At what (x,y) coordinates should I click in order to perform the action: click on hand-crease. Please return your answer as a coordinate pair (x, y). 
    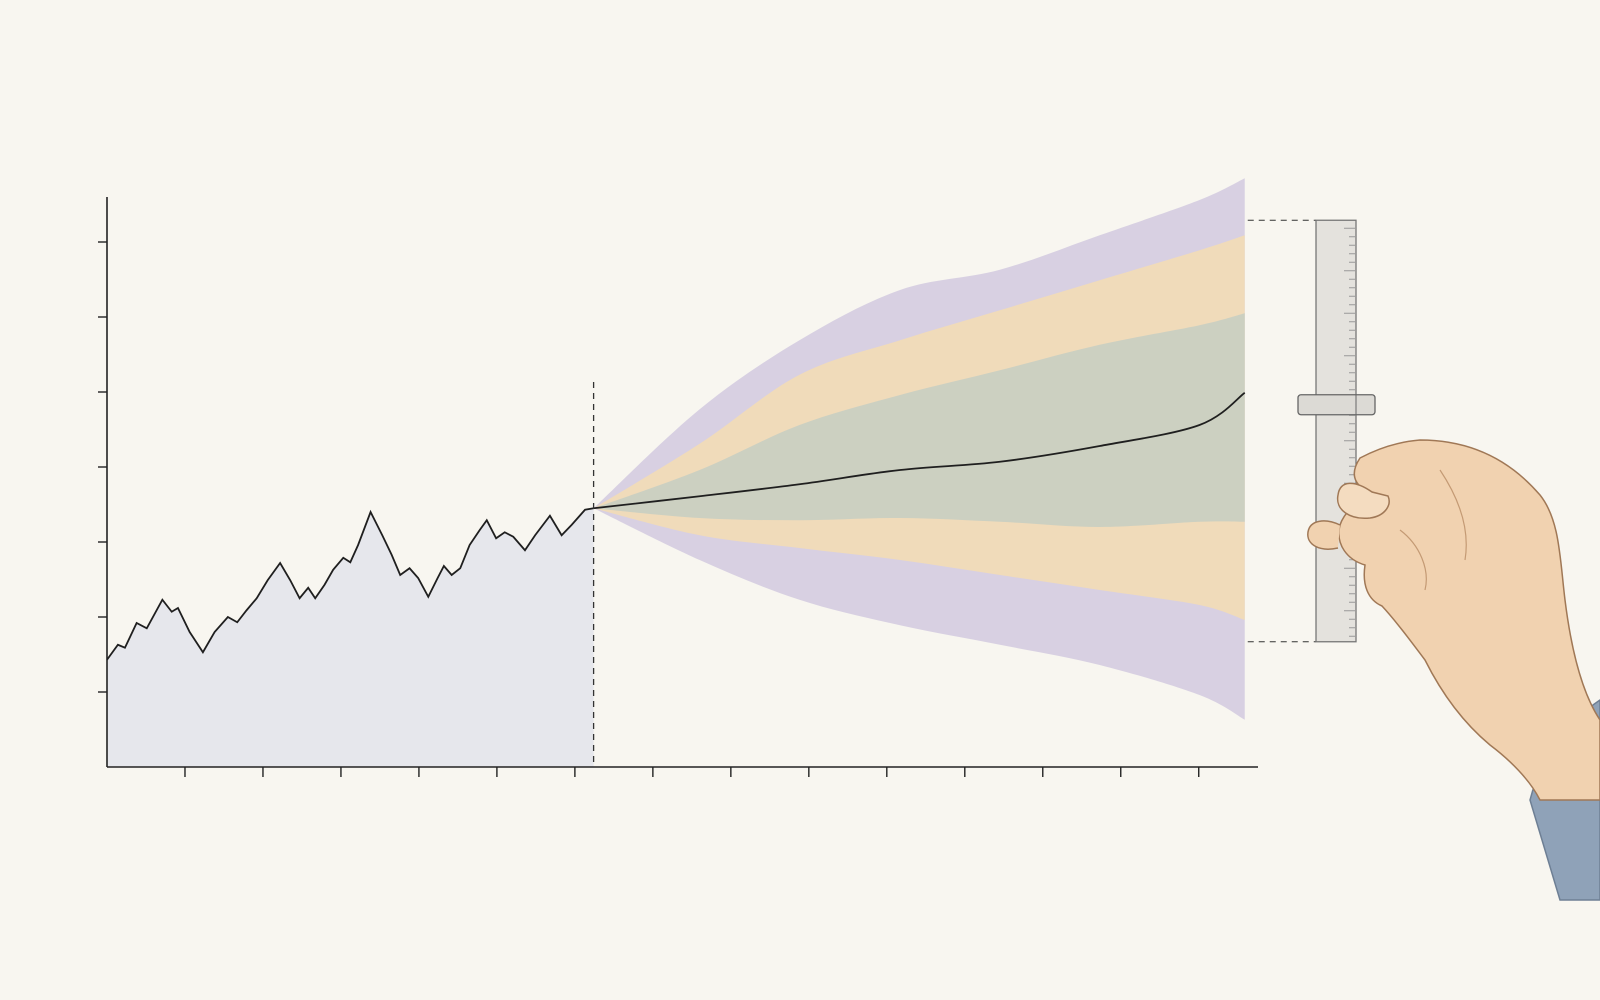
    Looking at the image, I should click on (1433, 530).